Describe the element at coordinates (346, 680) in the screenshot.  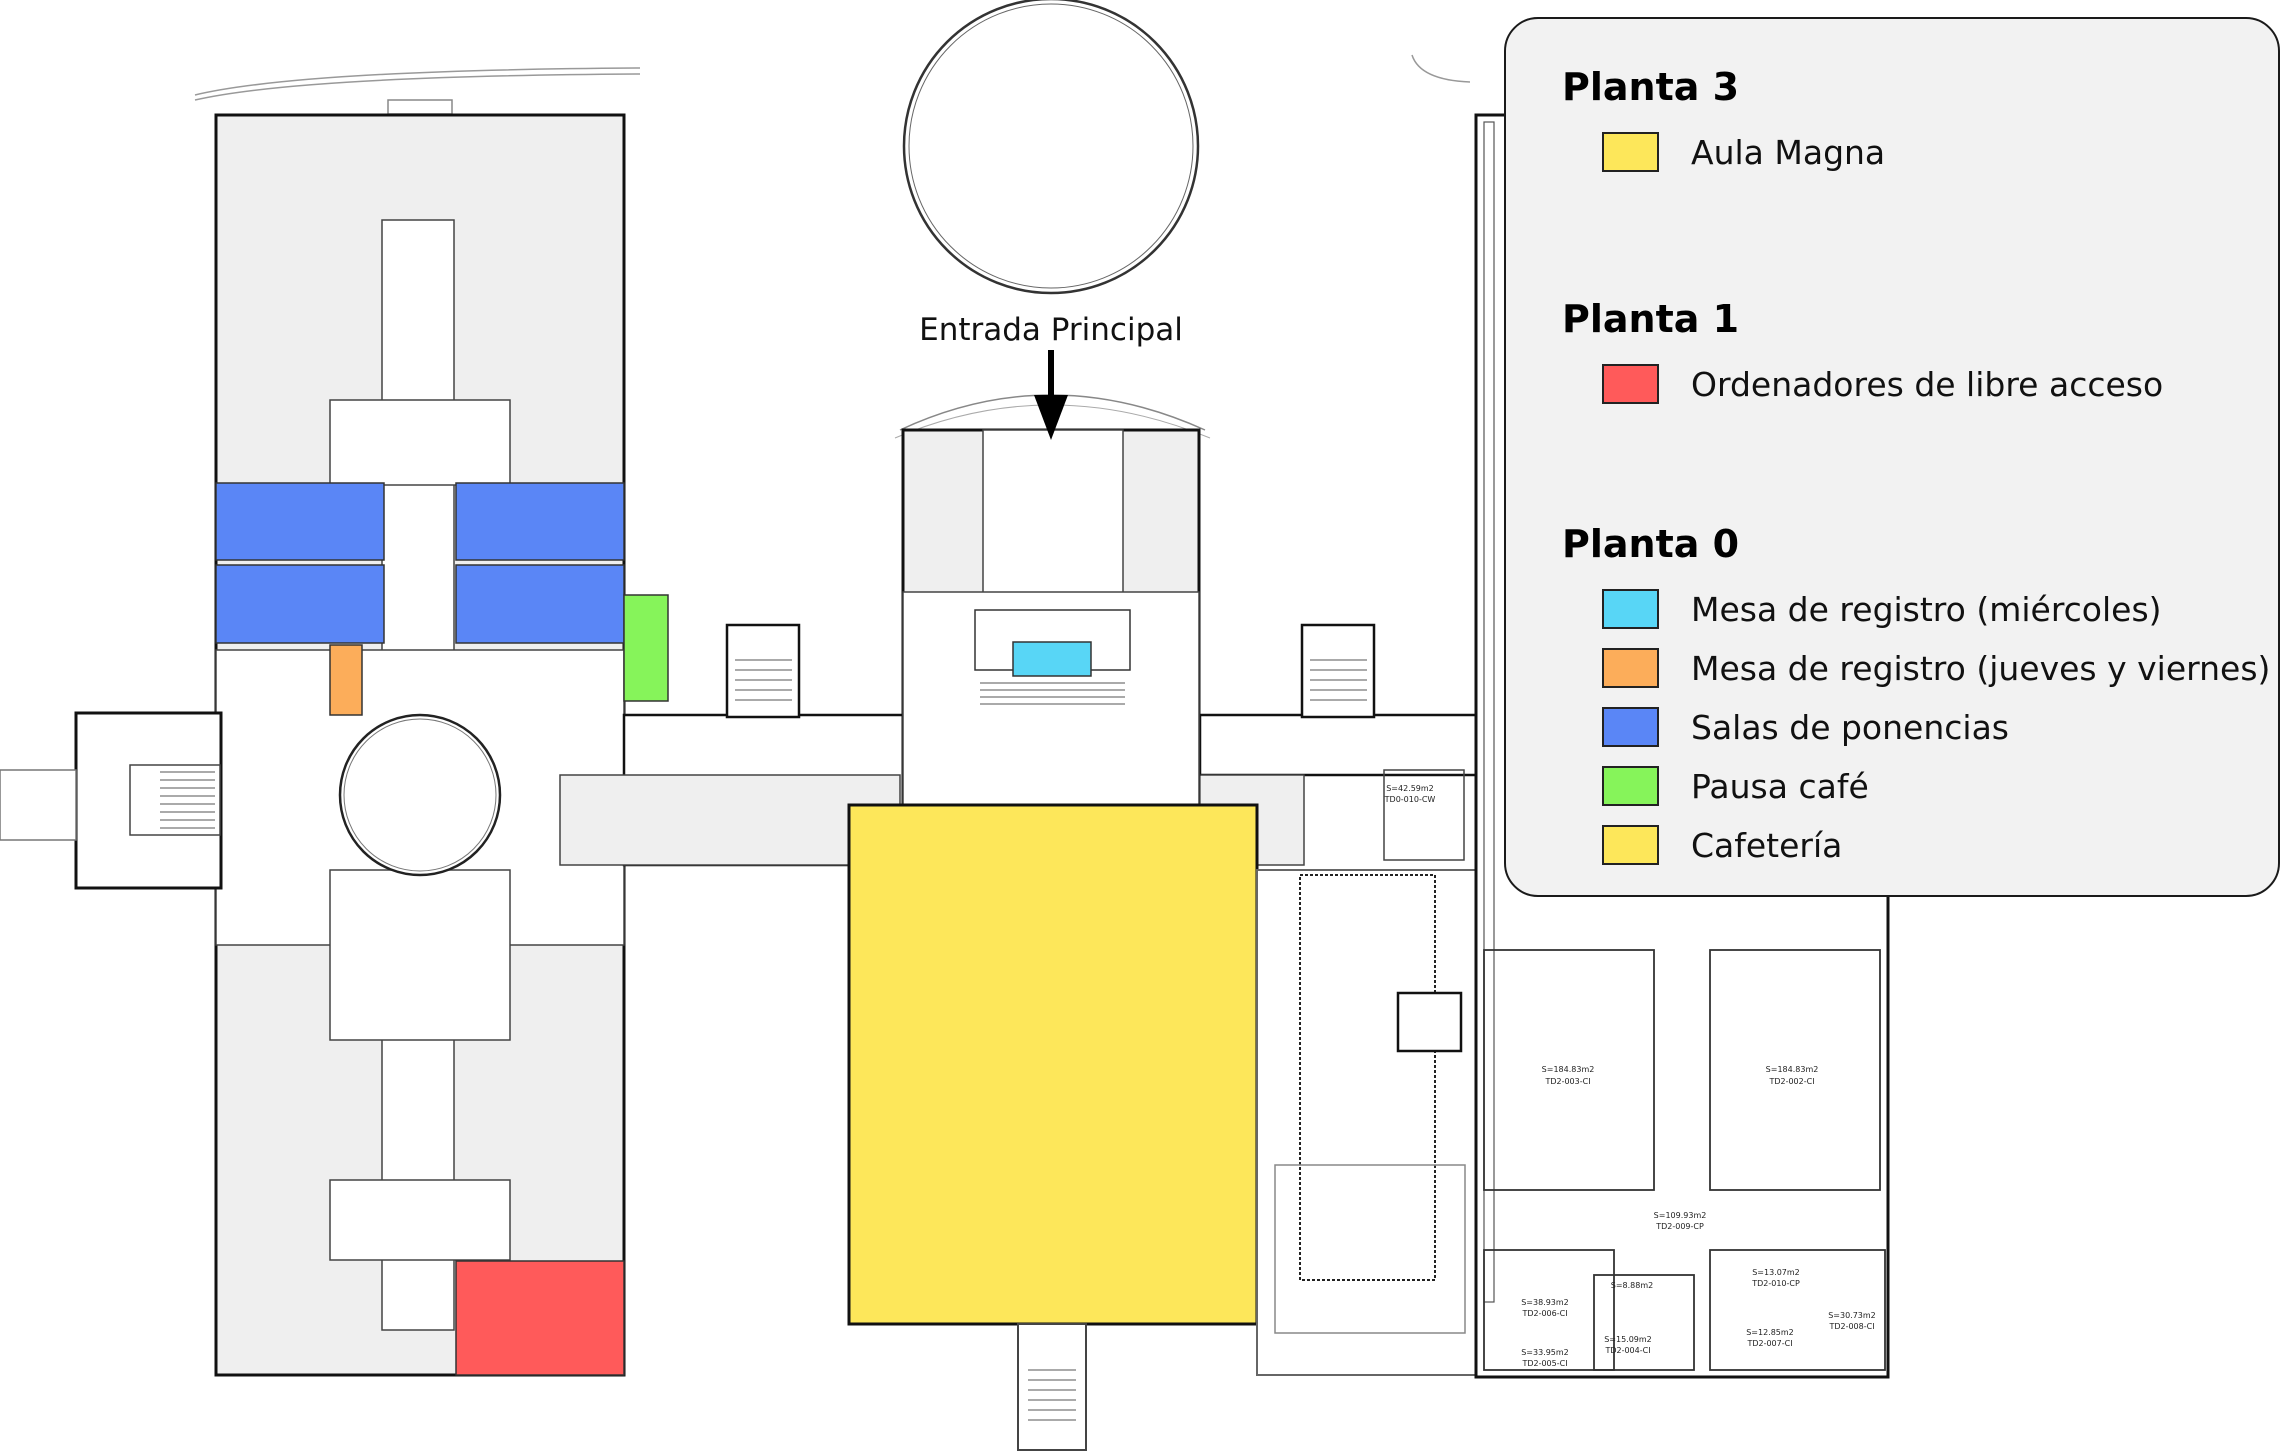
I see `registration-desk-thu-fri` at that location.